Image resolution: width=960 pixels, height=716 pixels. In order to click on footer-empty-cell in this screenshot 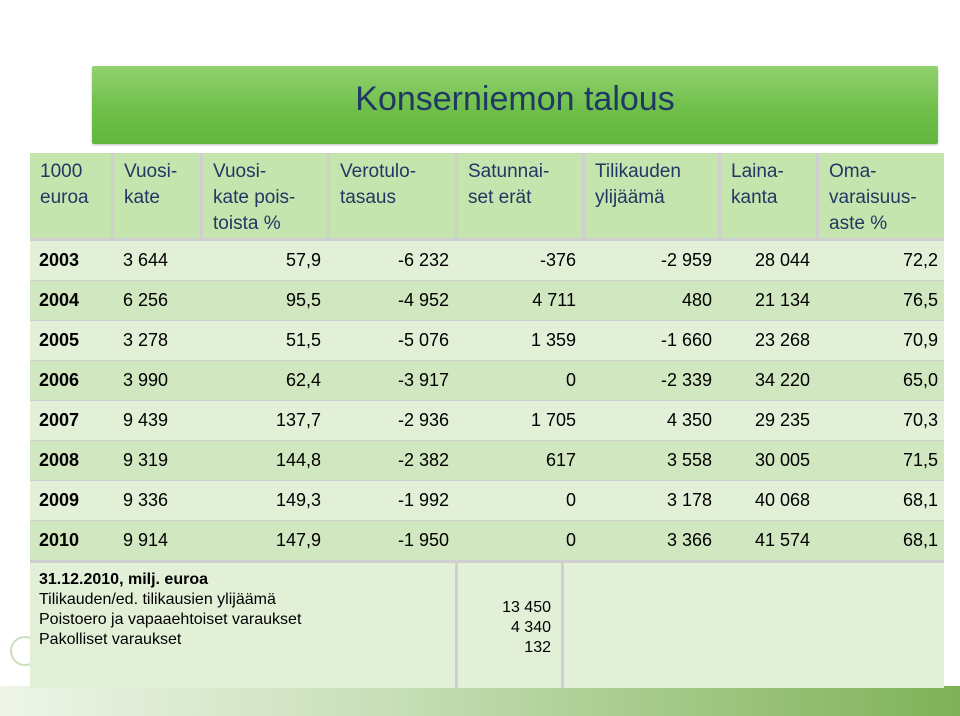, I will do `click(754, 625)`.